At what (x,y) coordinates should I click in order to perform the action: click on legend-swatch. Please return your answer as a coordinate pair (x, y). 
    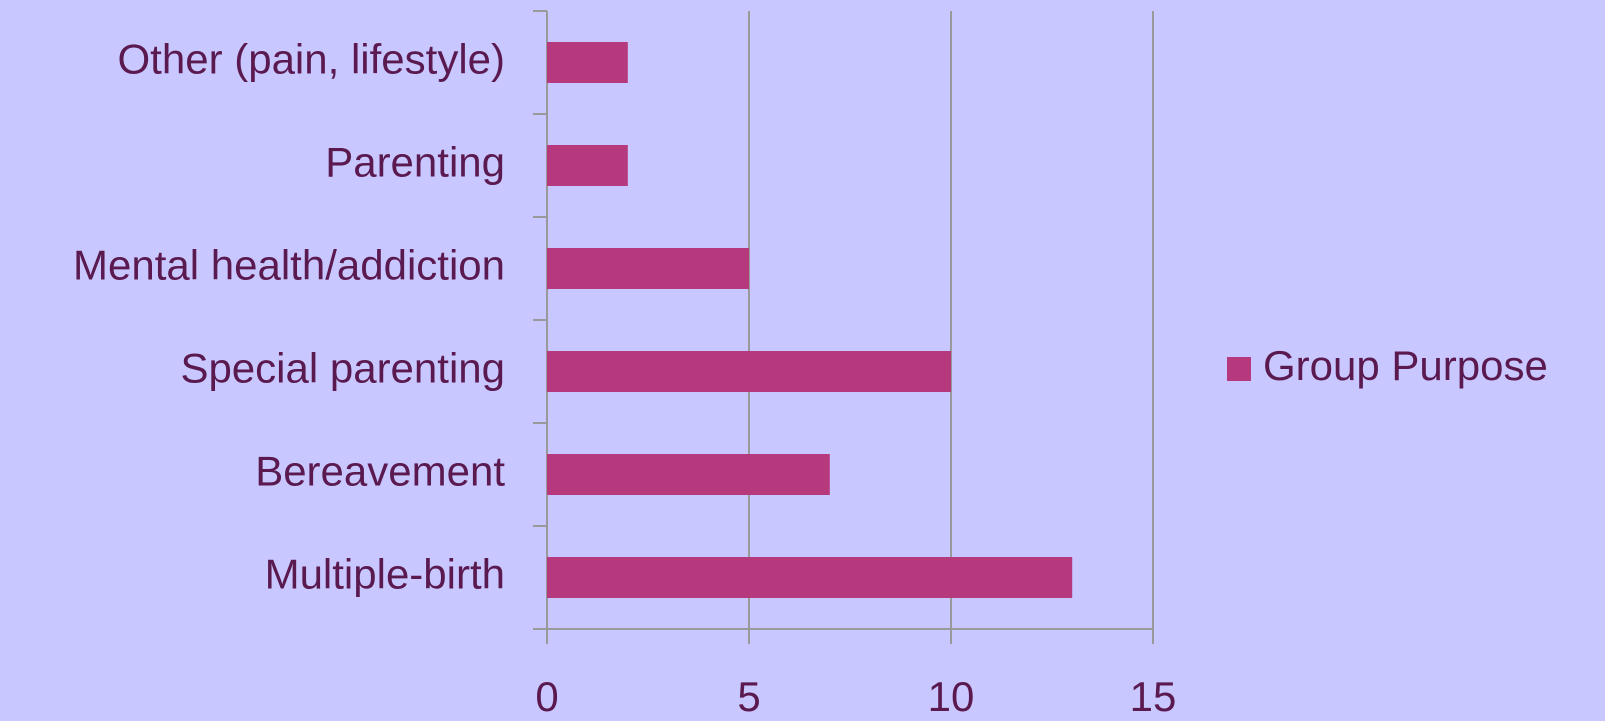
    Looking at the image, I should click on (1239, 369).